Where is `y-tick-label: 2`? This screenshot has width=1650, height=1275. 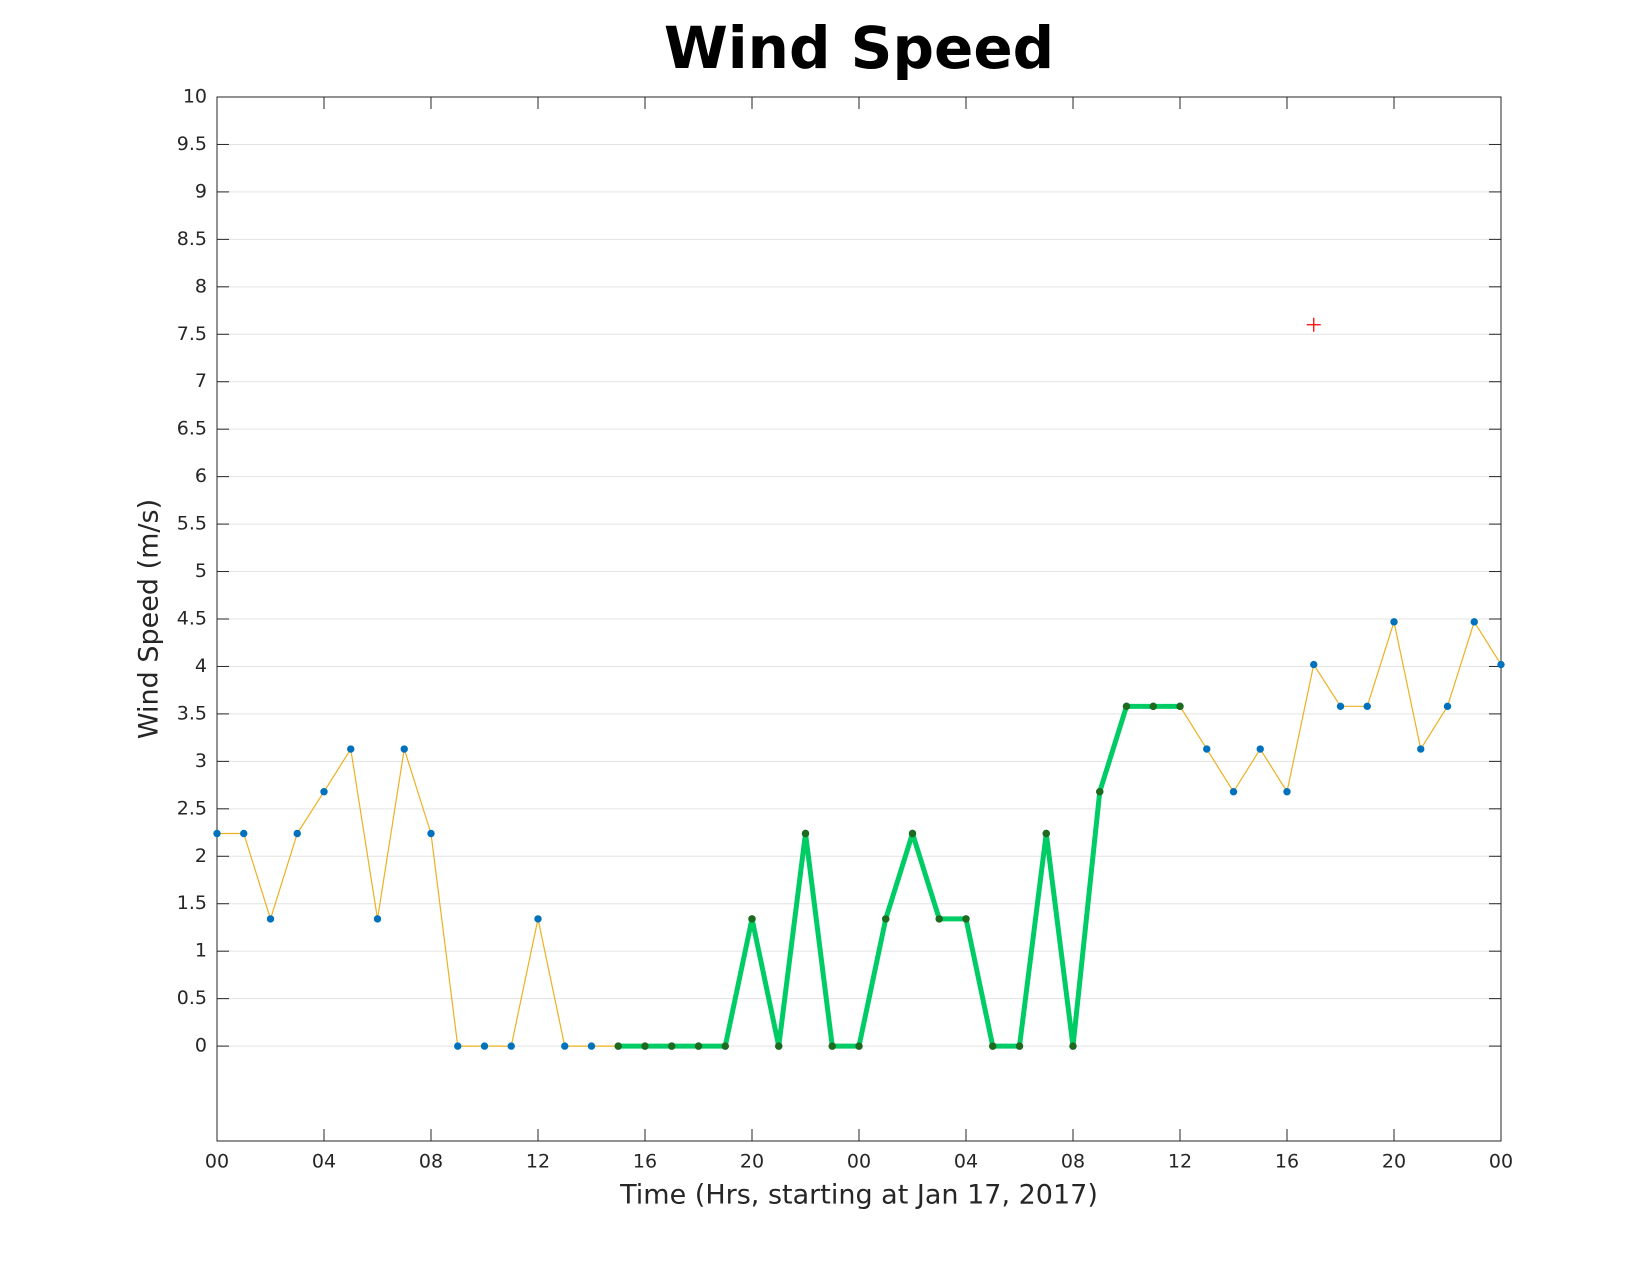 y-tick-label: 2 is located at coordinates (201, 856).